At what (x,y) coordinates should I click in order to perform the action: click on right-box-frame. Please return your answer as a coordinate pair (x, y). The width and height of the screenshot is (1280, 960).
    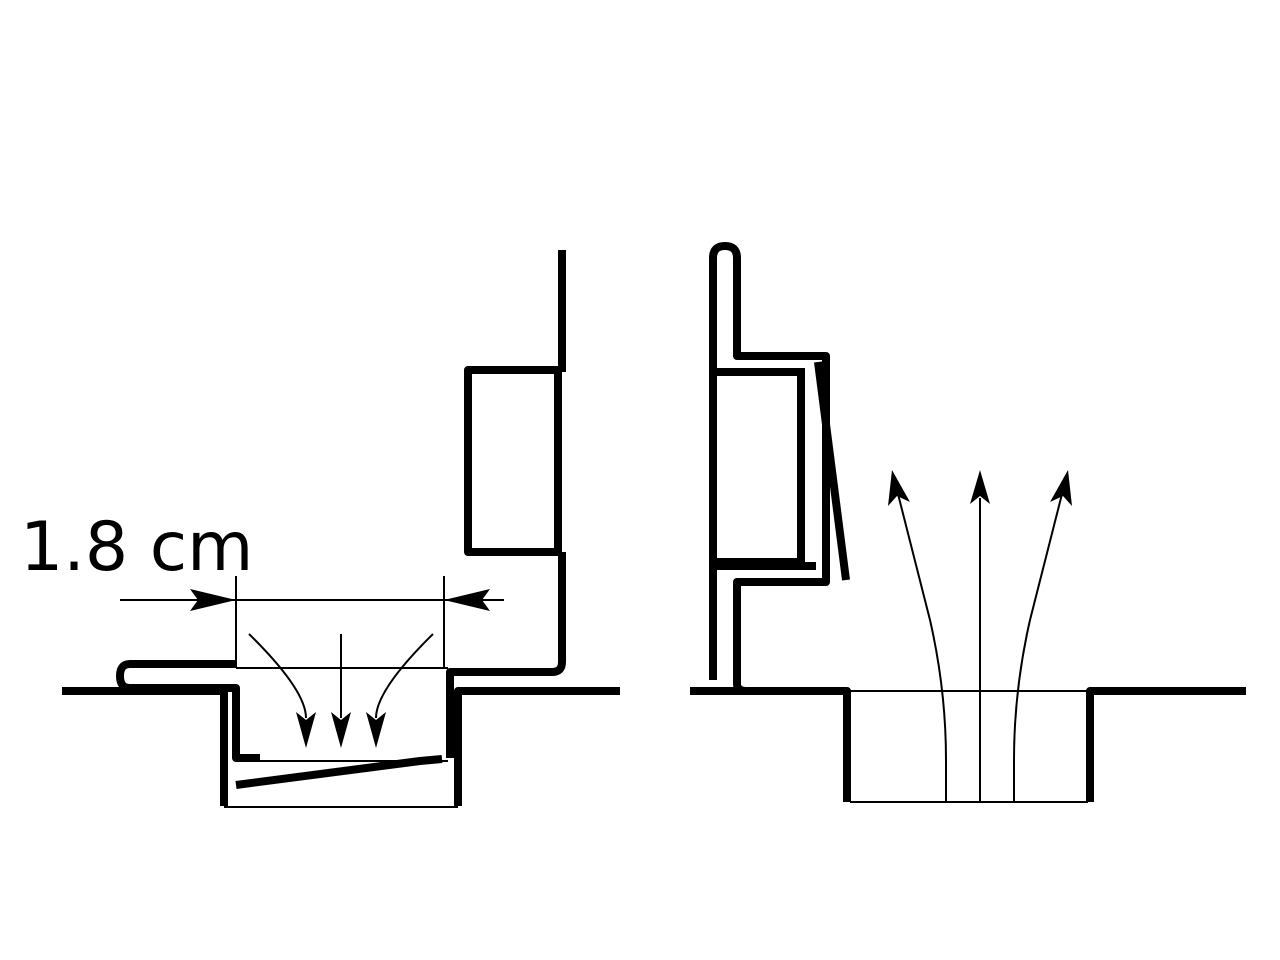
    Looking at the image, I should click on (764, 469).